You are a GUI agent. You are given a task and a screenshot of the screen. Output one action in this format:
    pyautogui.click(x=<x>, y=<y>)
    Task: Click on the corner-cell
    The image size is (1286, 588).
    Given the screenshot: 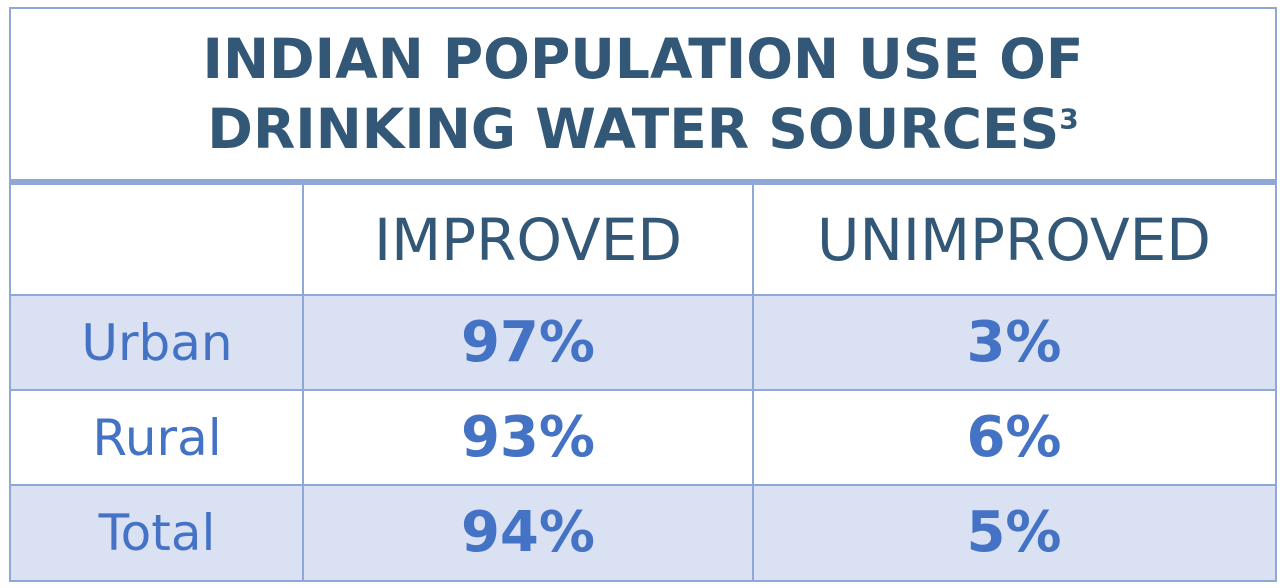 What is the action you would take?
    pyautogui.click(x=157, y=240)
    